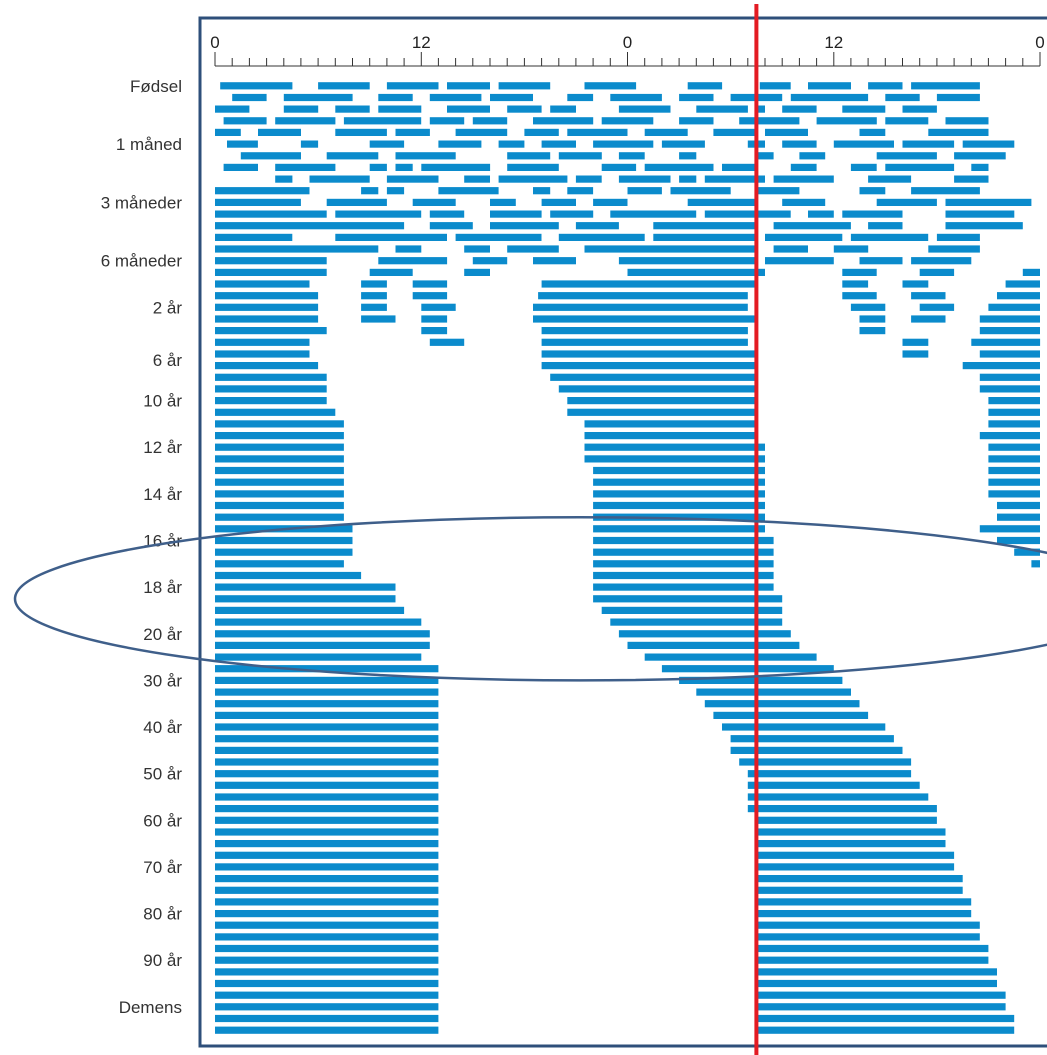  I want to click on sleep-bar-r7-s12, so click(979, 167).